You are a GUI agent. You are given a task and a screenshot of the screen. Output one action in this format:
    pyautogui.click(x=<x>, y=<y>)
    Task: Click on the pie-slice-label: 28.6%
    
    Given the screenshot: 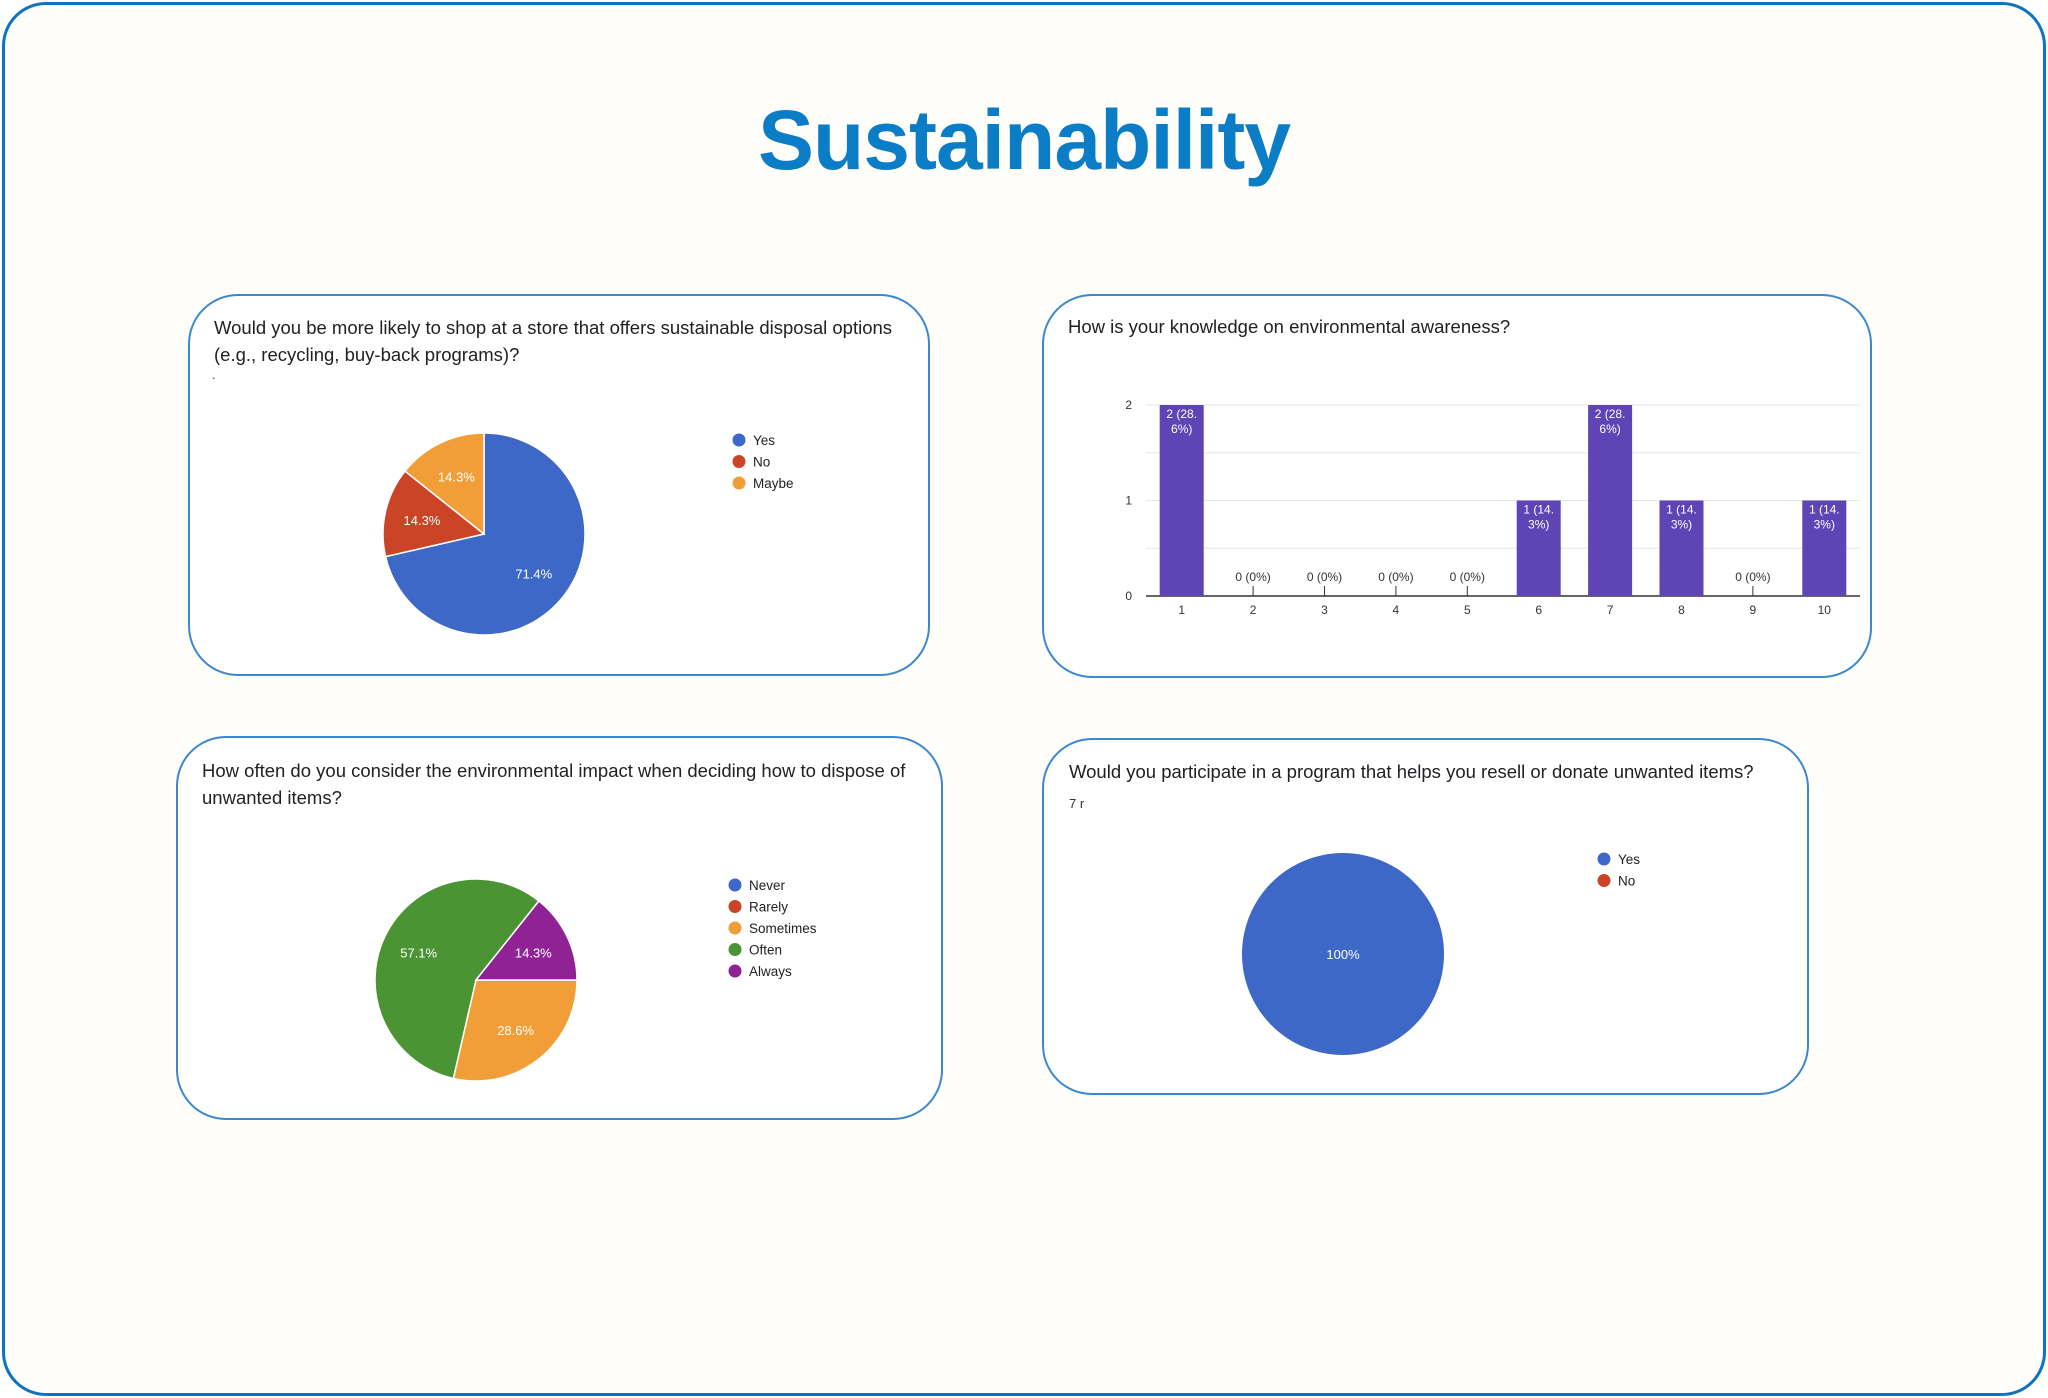 What is the action you would take?
    pyautogui.click(x=515, y=1030)
    